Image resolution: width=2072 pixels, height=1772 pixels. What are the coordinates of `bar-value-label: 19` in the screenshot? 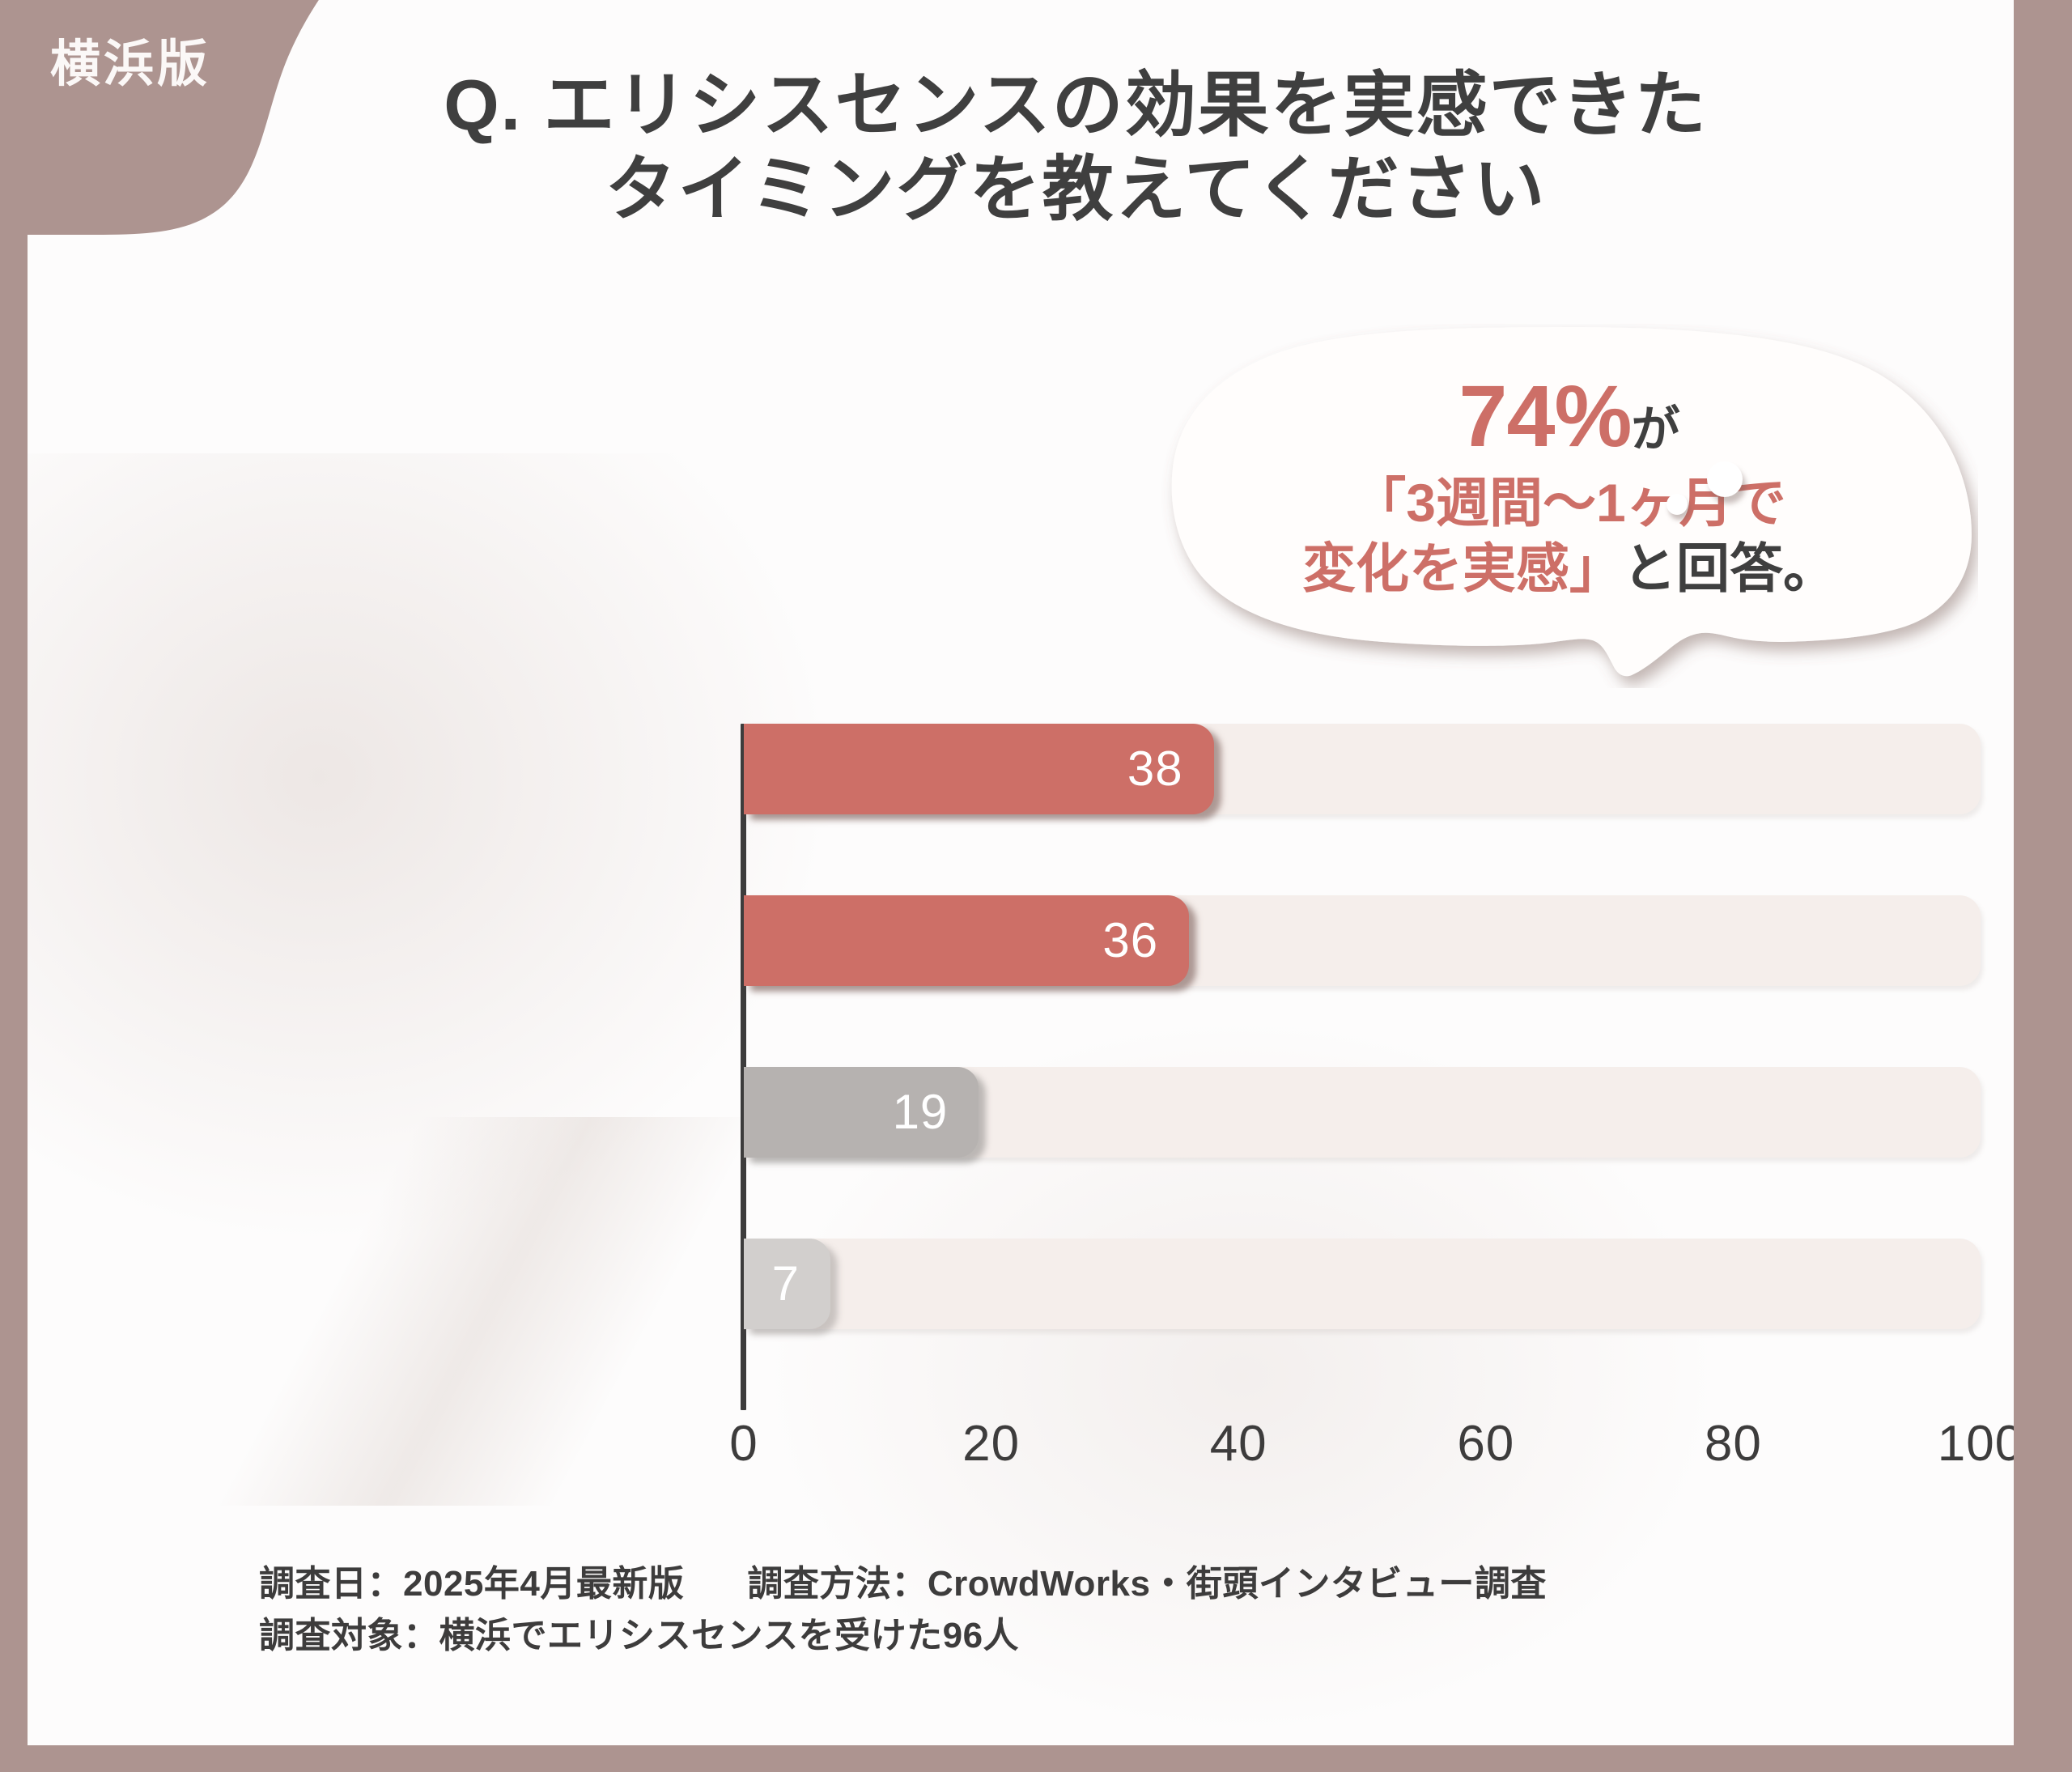 It's located at (920, 1112).